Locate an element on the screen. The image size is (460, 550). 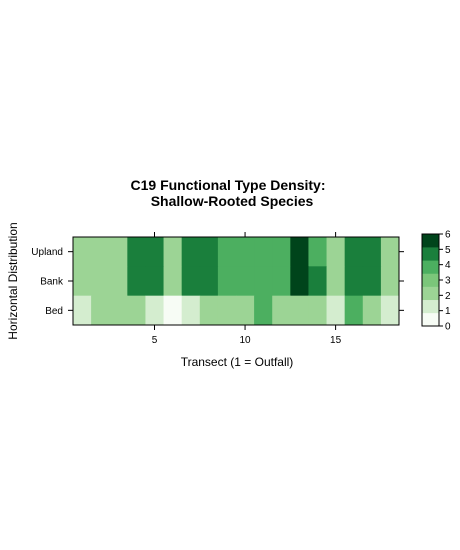
color-key-tick-label: 0 is located at coordinates (448, 327).